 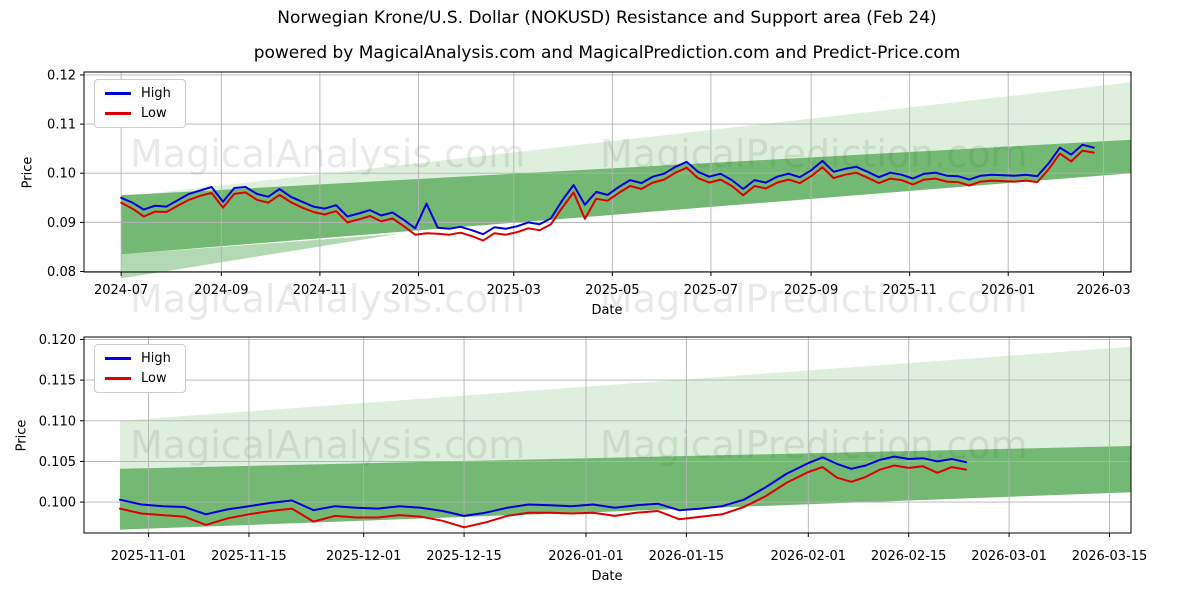 I want to click on x-tick-label: 2026-03-15, so click(x=1110, y=556).